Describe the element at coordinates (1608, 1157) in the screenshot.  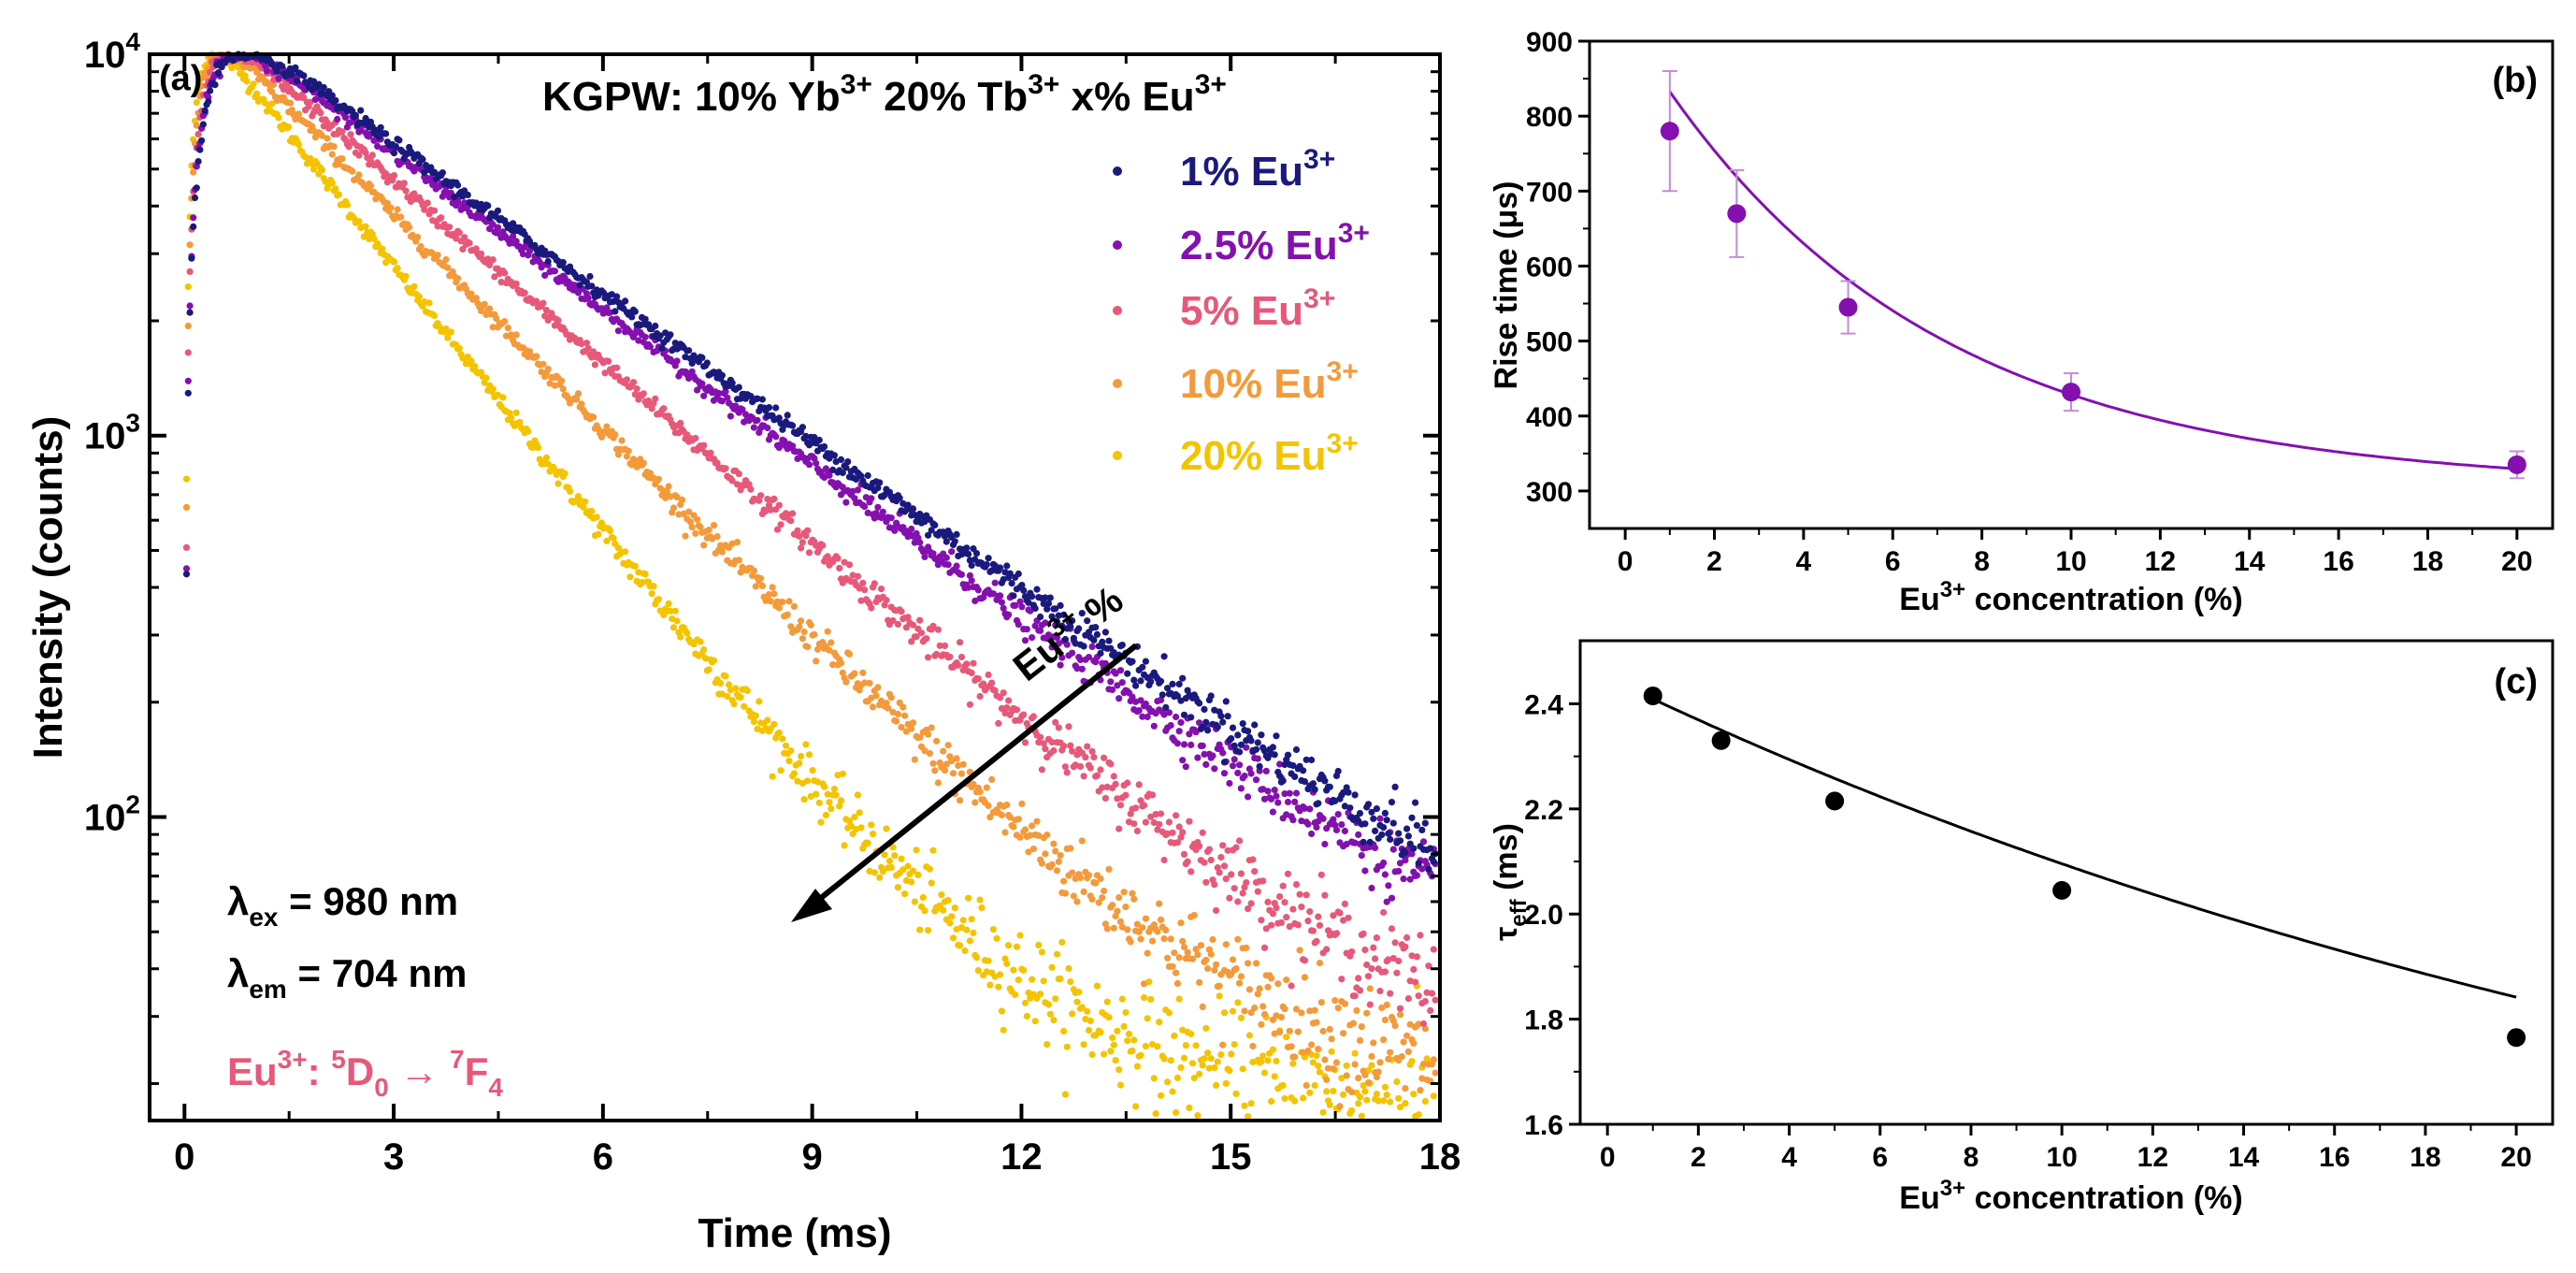
I see `panel-c-x-tick-label: 0` at that location.